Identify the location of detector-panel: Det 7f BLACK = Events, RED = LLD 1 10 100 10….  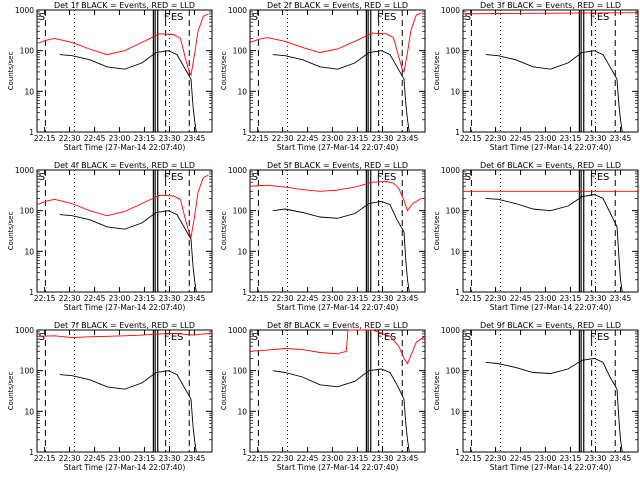
(110, 396).